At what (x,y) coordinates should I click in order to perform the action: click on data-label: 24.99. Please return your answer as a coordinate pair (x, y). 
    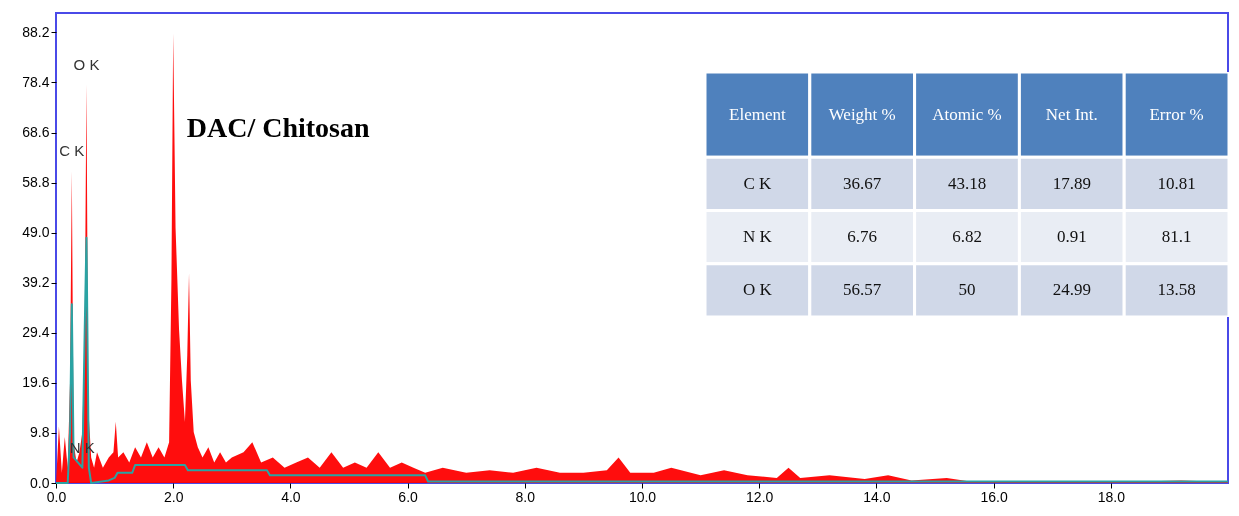
    Looking at the image, I should click on (1071, 290).